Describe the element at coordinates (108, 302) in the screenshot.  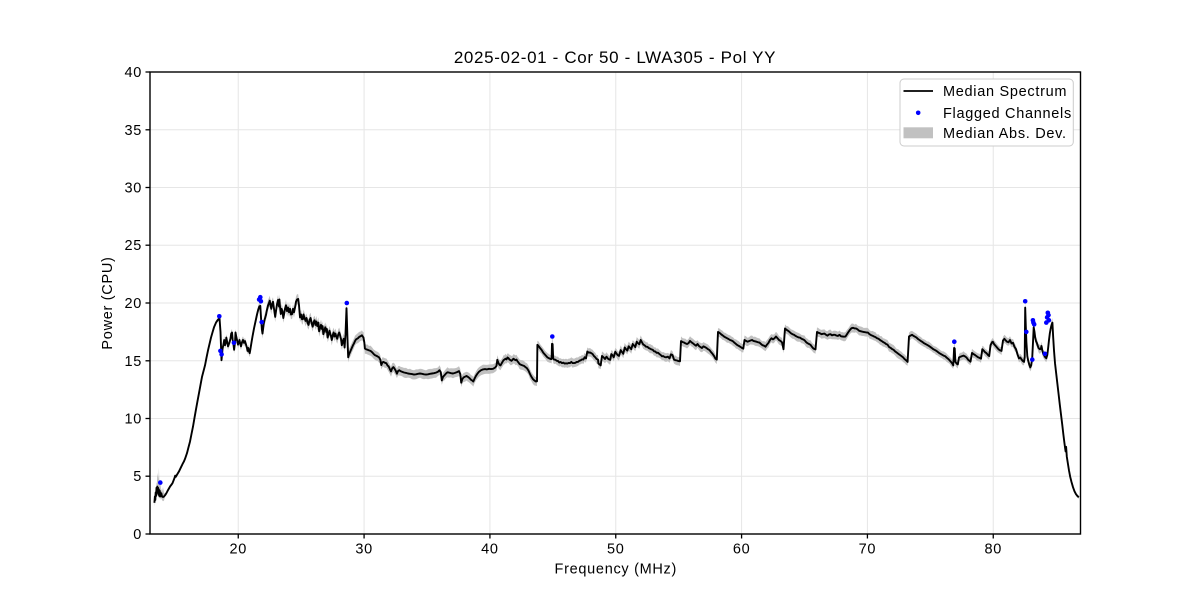
I see `svg-text: Power (CPU)` at that location.